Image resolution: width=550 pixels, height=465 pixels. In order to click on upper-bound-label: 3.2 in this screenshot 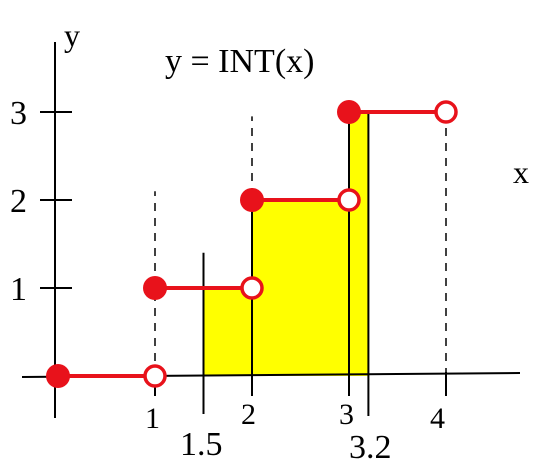, I will do `click(370, 447)`.